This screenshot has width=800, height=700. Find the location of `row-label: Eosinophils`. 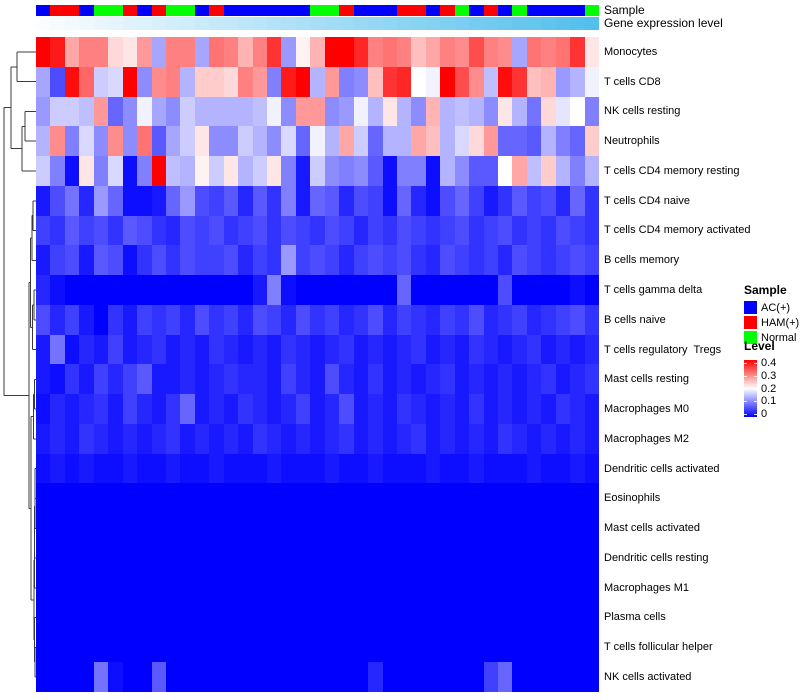

row-label: Eosinophils is located at coordinates (632, 498).